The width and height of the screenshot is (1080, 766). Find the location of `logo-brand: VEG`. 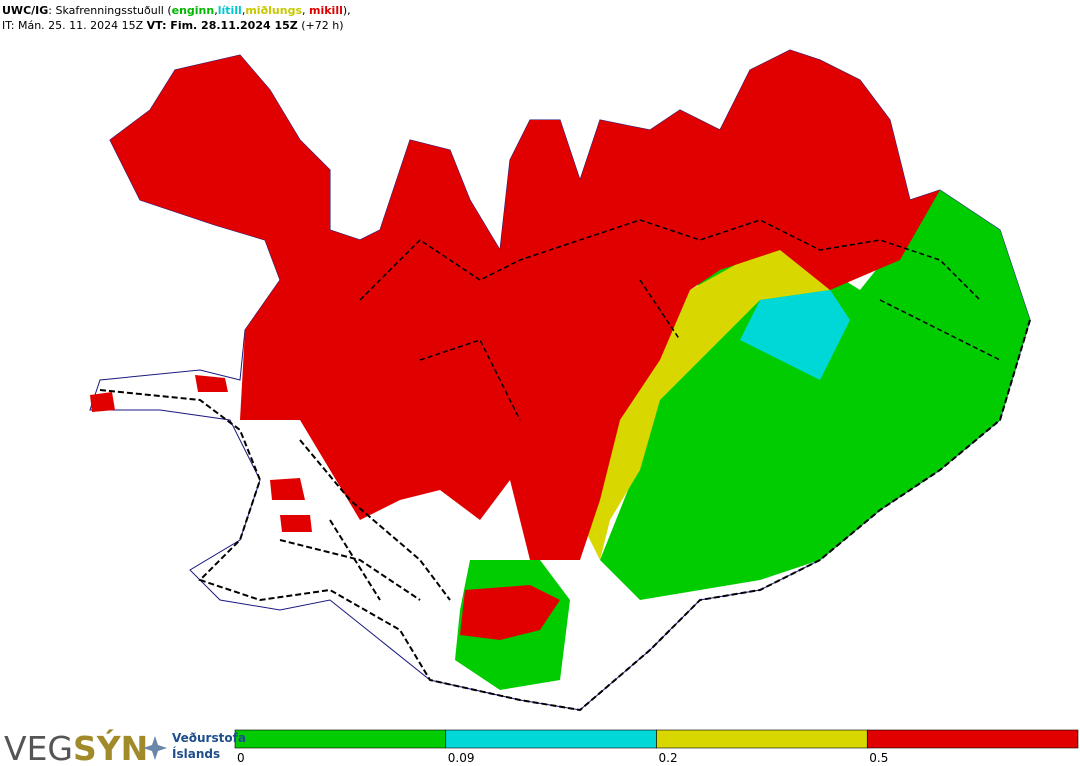

logo-brand: VEG is located at coordinates (38, 747).